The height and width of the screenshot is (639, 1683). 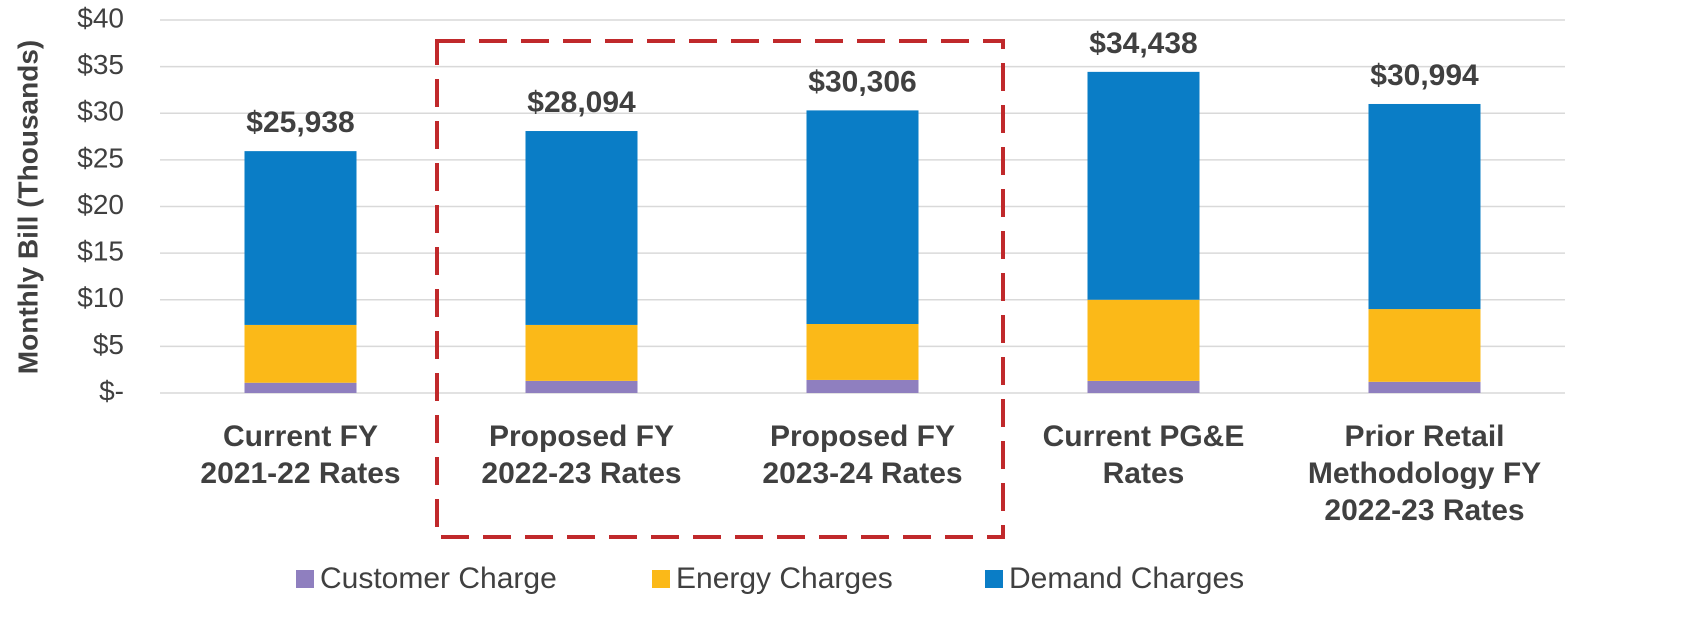 What do you see at coordinates (100, 204) in the screenshot?
I see `y-tick-label: $20` at bounding box center [100, 204].